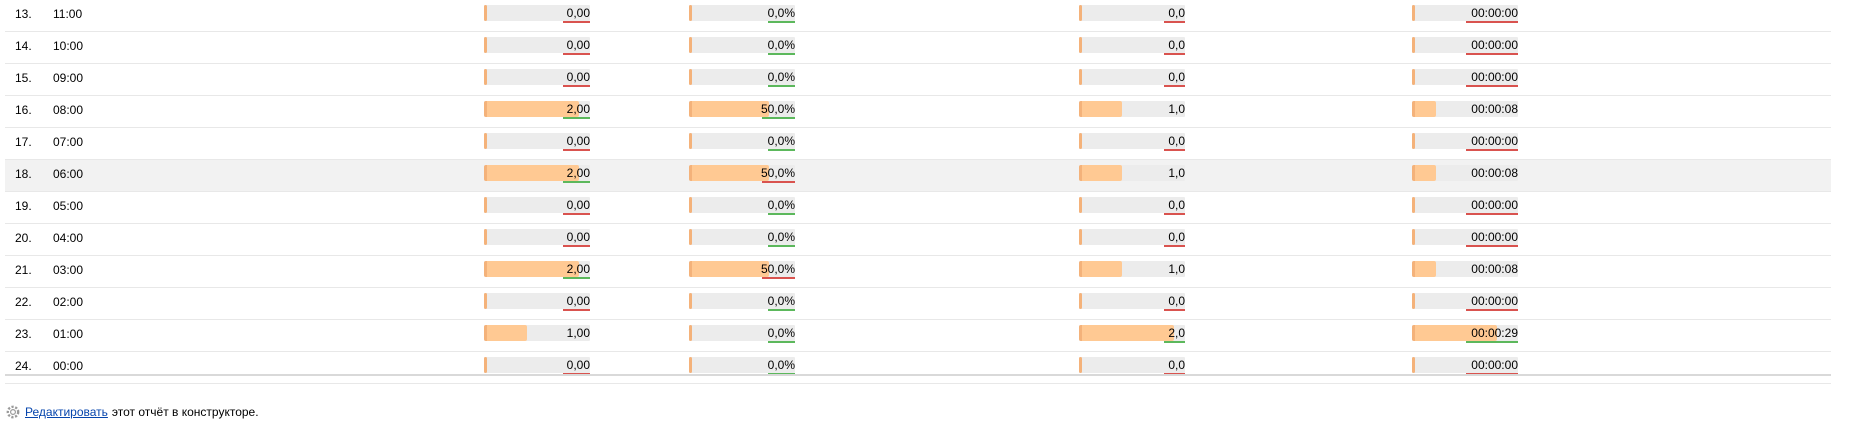  I want to click on metric-cell-duration: 00:00:08, so click(1465, 269).